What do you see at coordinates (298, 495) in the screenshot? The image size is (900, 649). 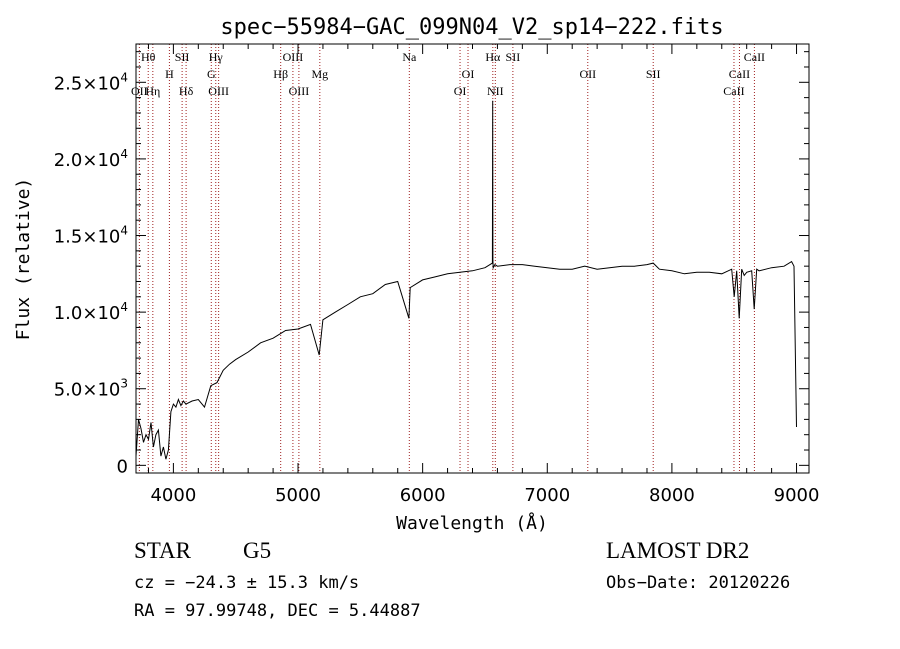 I see `x-tick-label: 5000` at bounding box center [298, 495].